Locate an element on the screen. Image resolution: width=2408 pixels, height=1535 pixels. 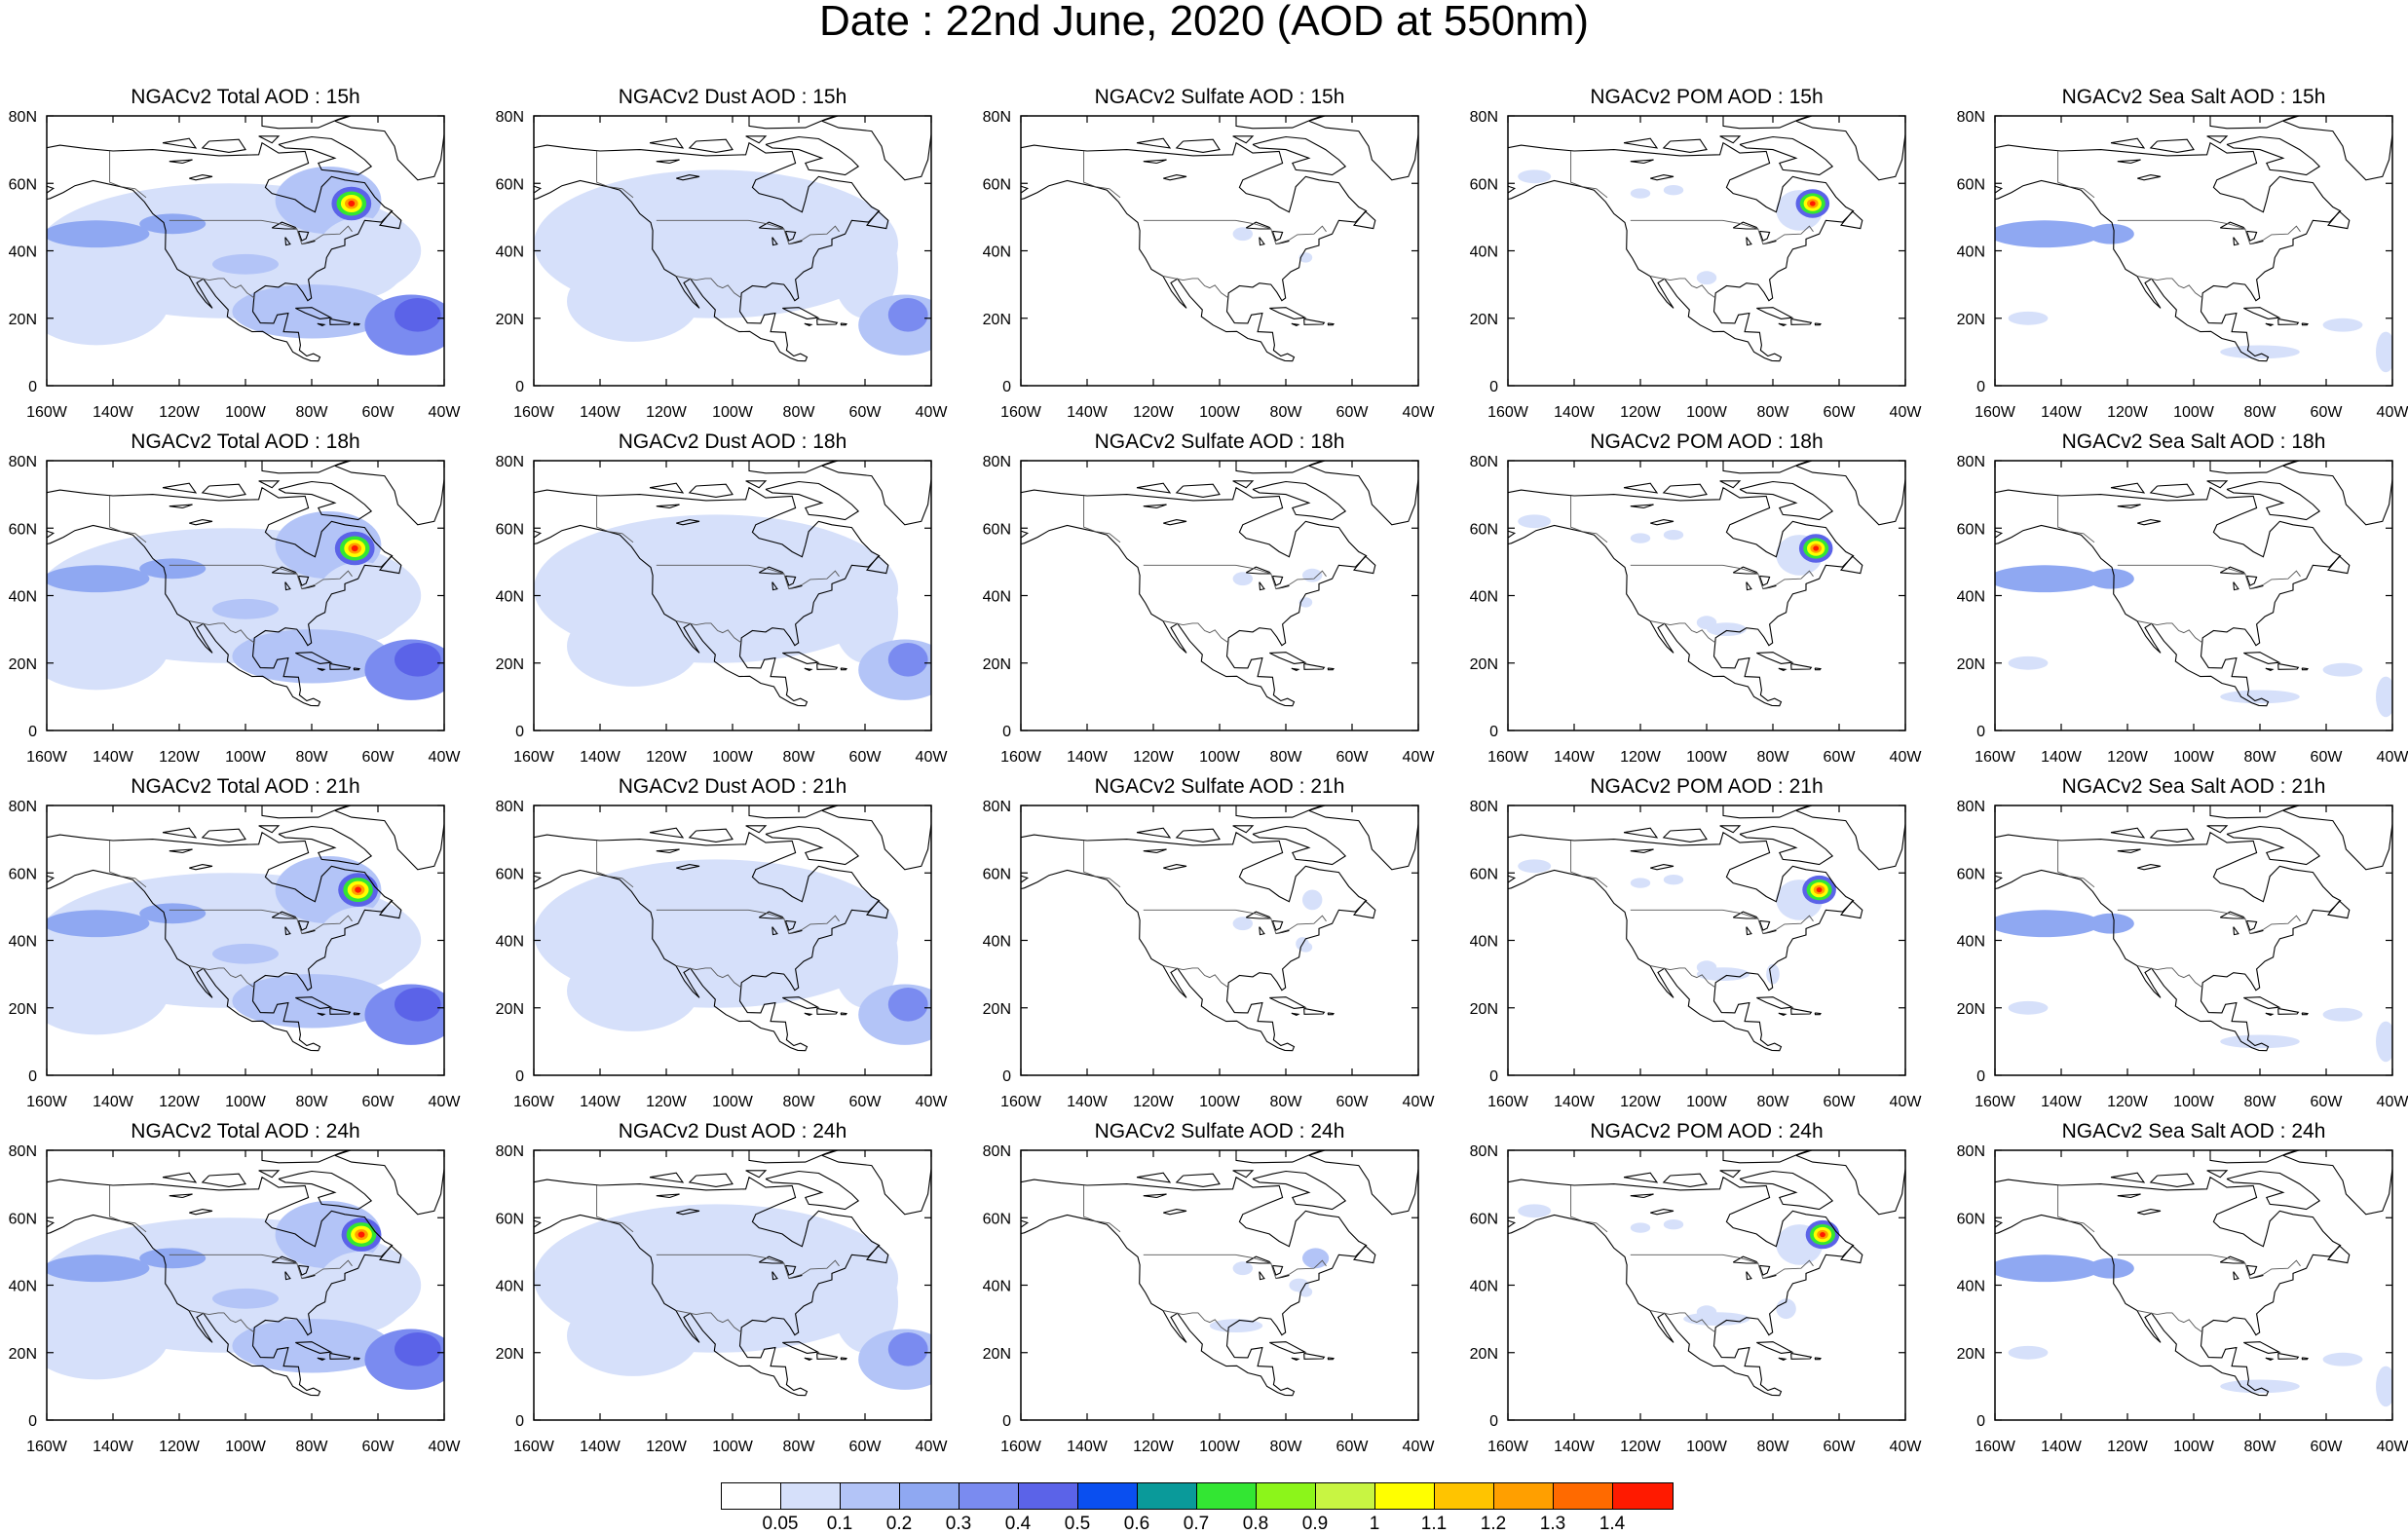
panel-title: NGACv2 POM AOD : 18h is located at coordinates (1706, 442).